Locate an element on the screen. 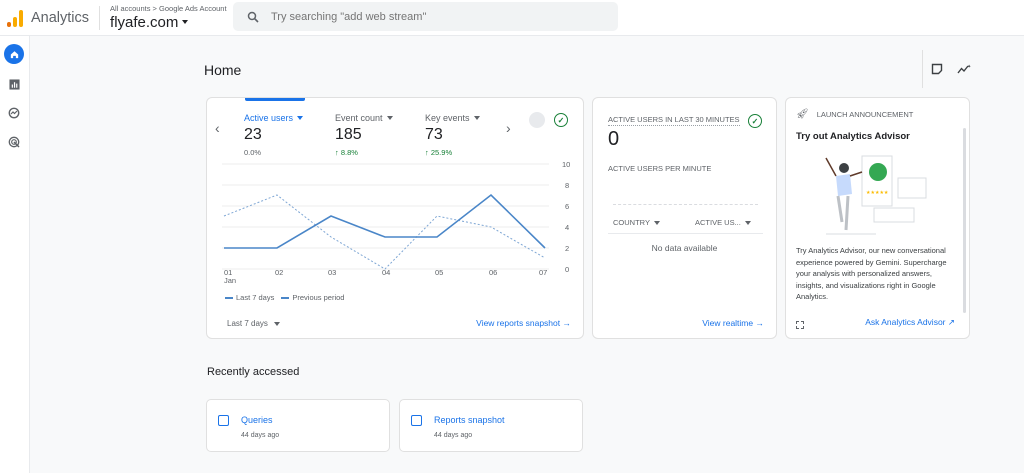  advisor-illustration: ★★★★★ is located at coordinates (876, 195).